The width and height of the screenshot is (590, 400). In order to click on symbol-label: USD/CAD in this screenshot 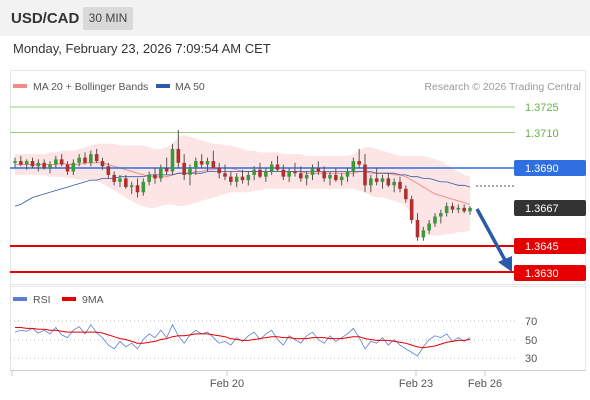, I will do `click(45, 18)`.